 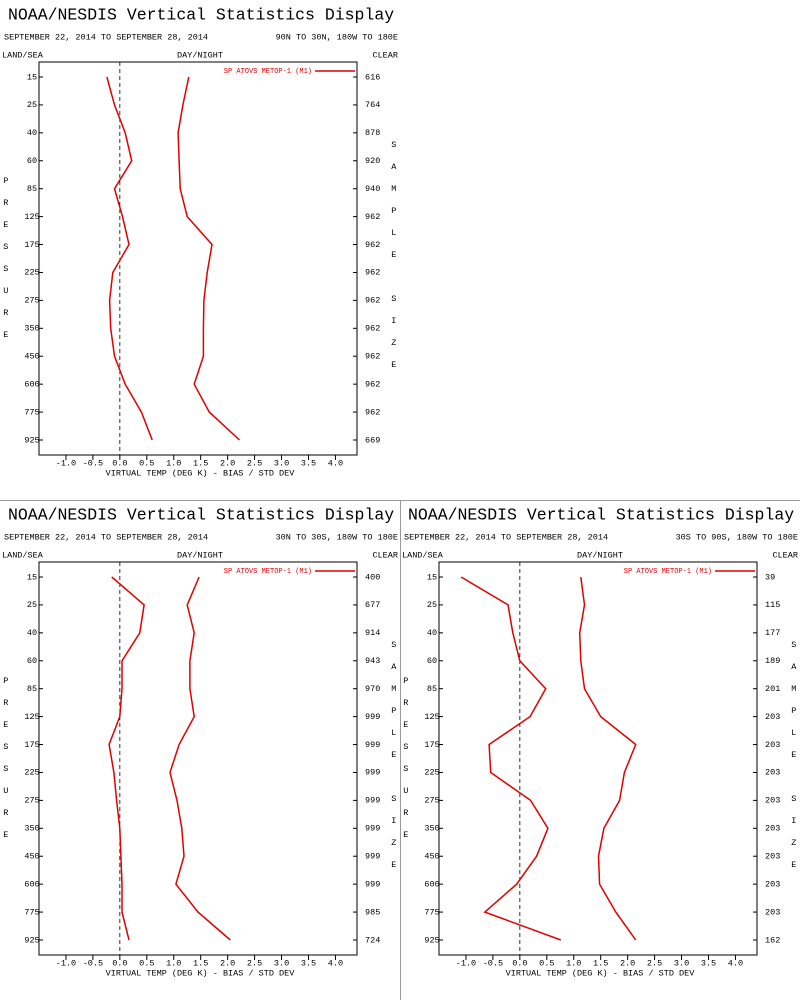 What do you see at coordinates (31, 412) in the screenshot?
I see `y-tick-label: 775` at bounding box center [31, 412].